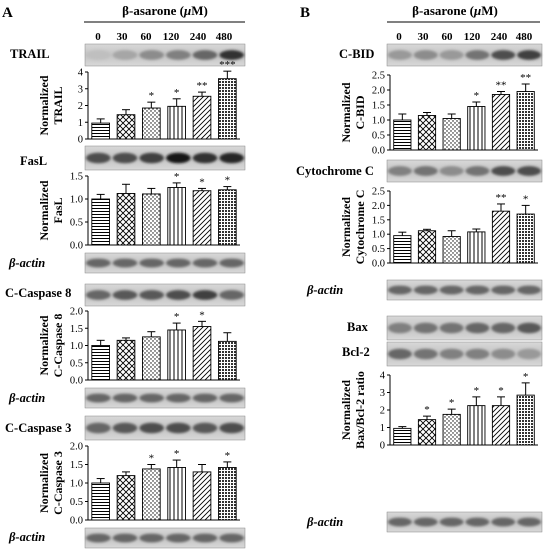  I want to click on y-axis-label: TRAIL, so click(58, 105).